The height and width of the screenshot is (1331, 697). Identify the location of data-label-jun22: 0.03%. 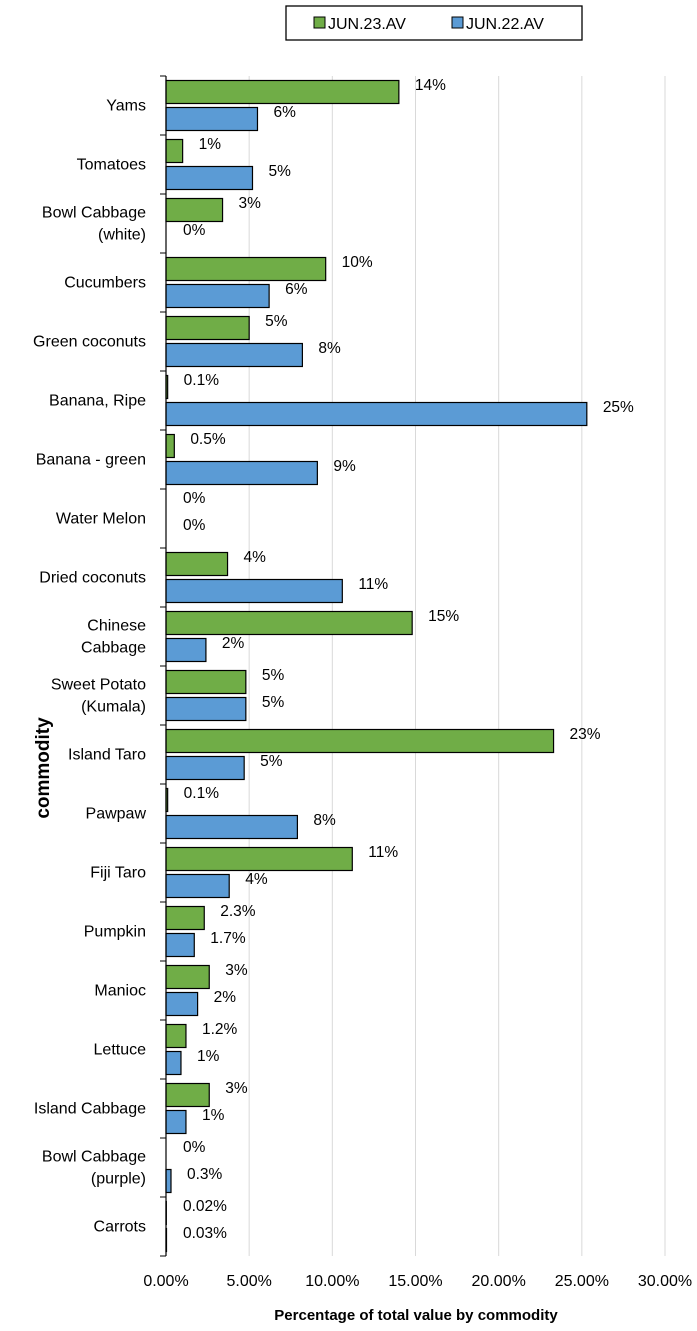
(205, 1233).